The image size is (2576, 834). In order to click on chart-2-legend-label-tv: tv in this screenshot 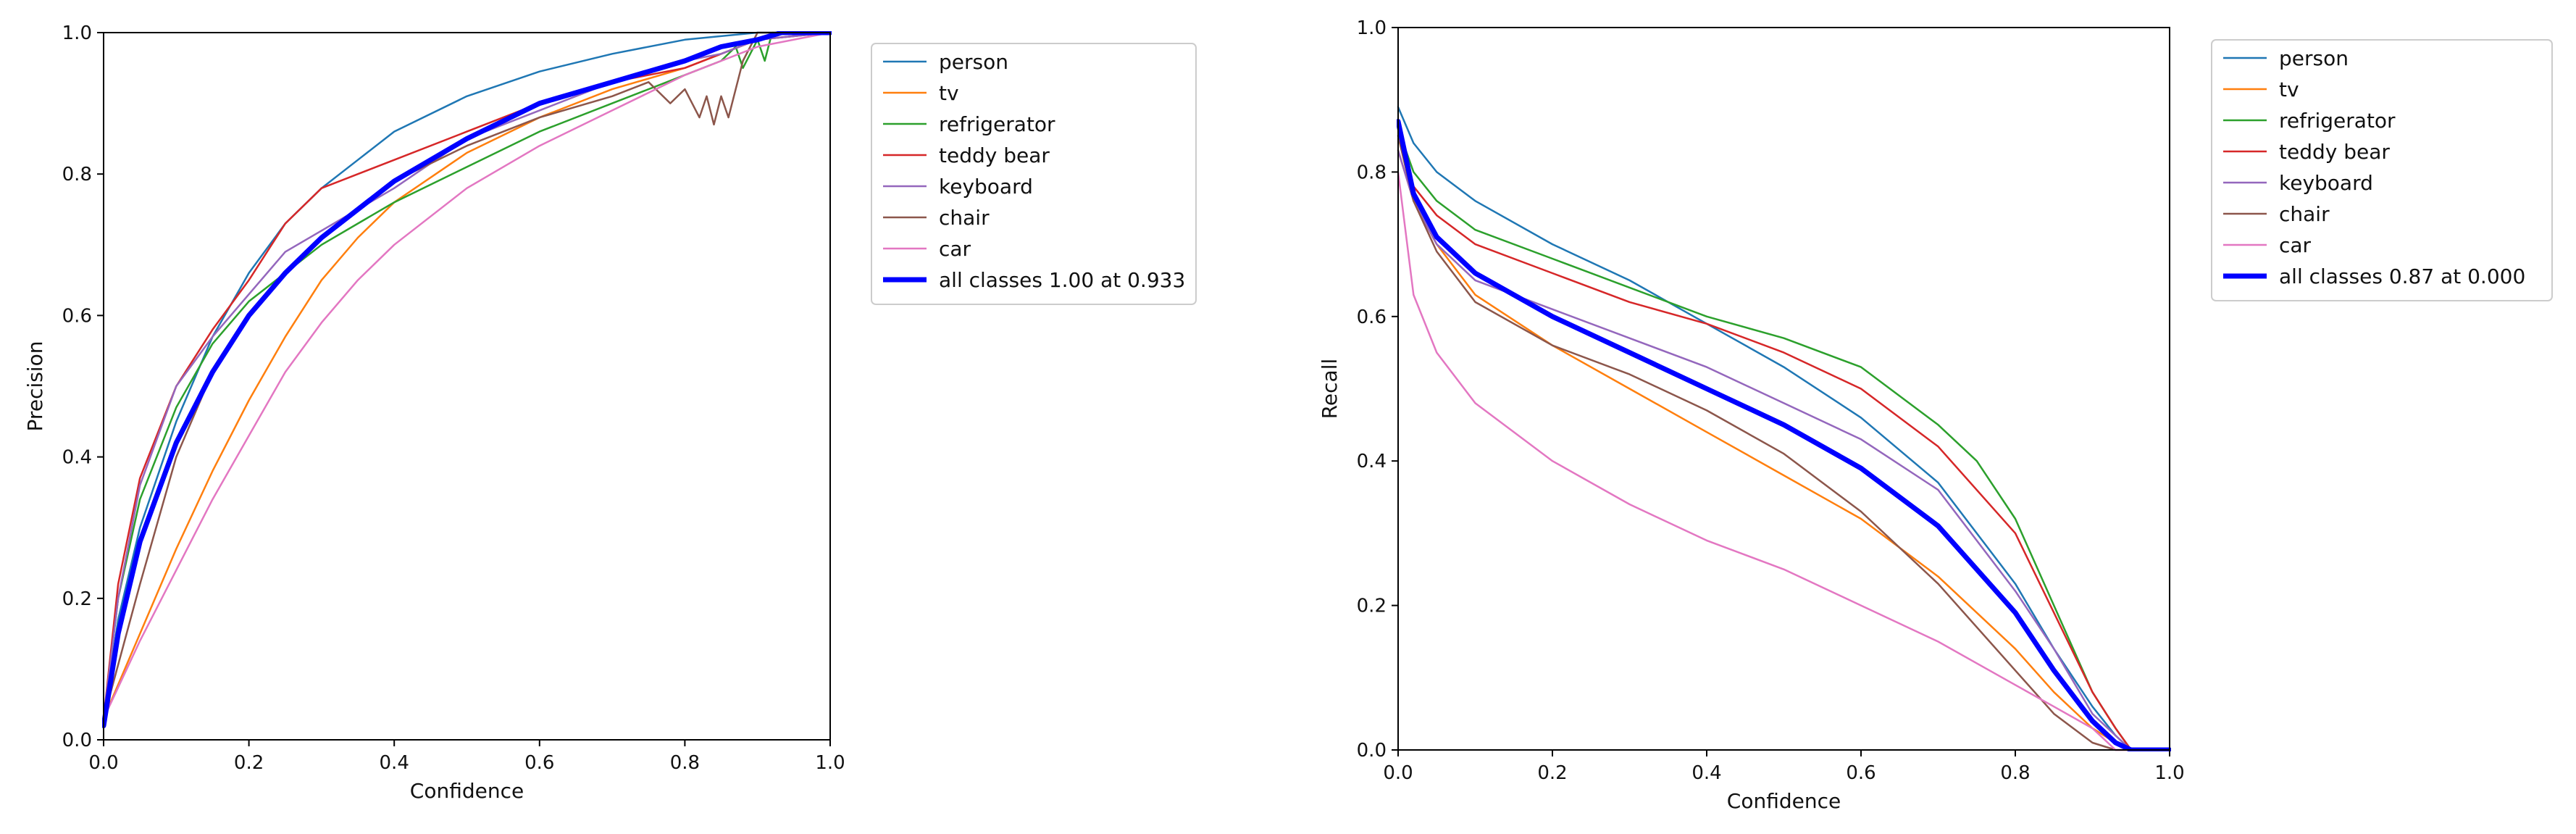, I will do `click(2289, 89)`.